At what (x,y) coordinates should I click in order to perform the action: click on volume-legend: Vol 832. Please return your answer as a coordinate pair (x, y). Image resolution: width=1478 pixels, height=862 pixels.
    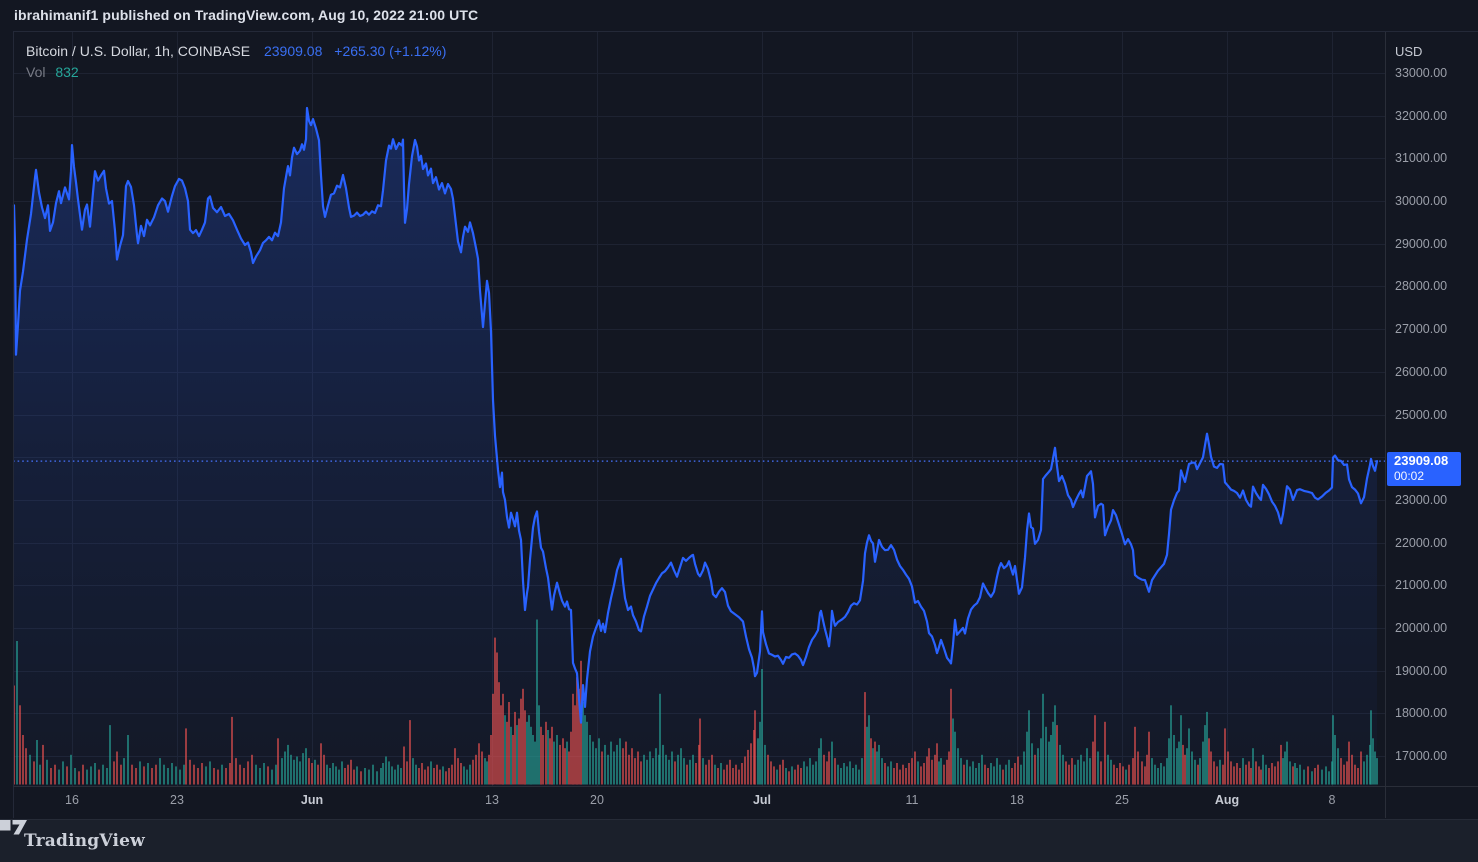
    Looking at the image, I should click on (52, 72).